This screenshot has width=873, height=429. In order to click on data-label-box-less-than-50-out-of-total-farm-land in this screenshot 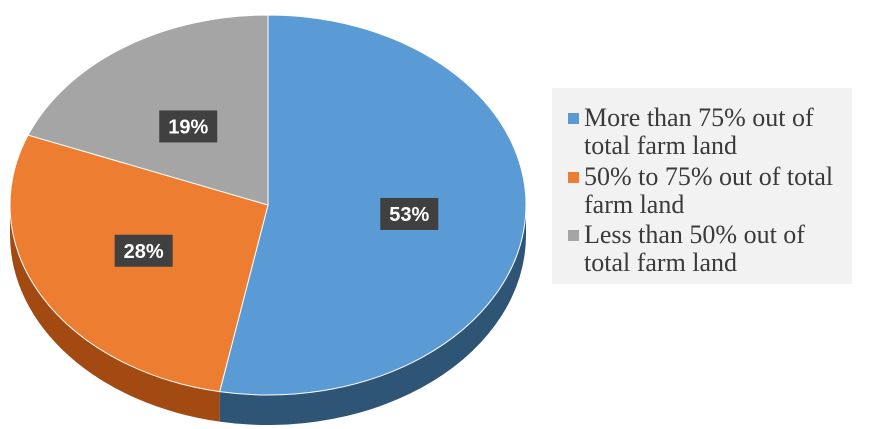, I will do `click(188, 126)`.